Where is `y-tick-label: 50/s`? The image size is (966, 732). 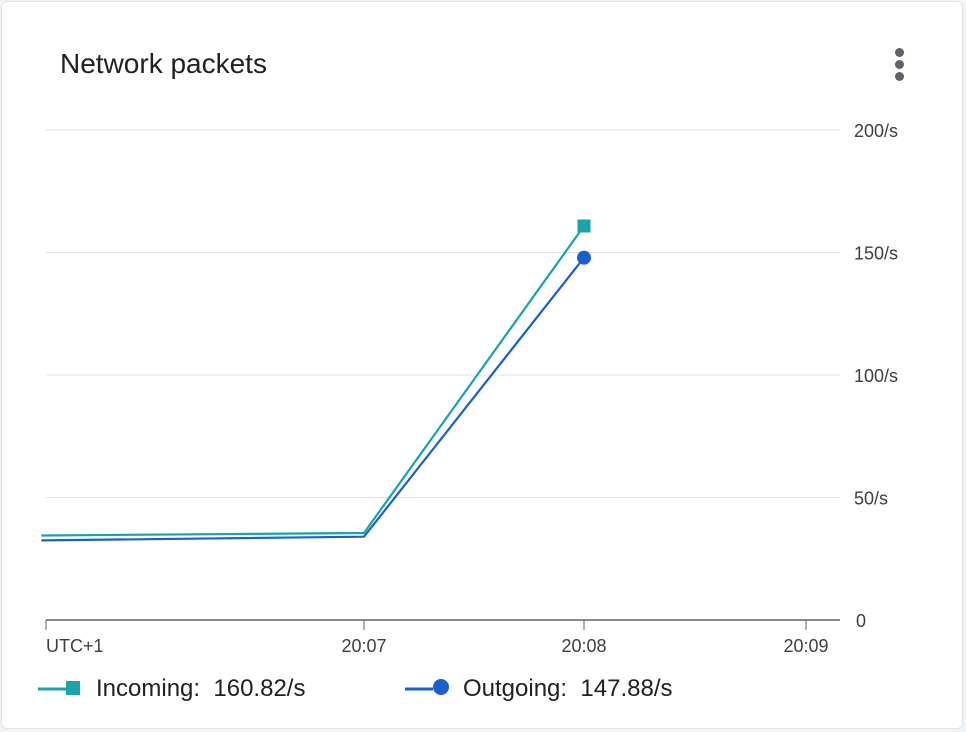
y-tick-label: 50/s is located at coordinates (871, 499).